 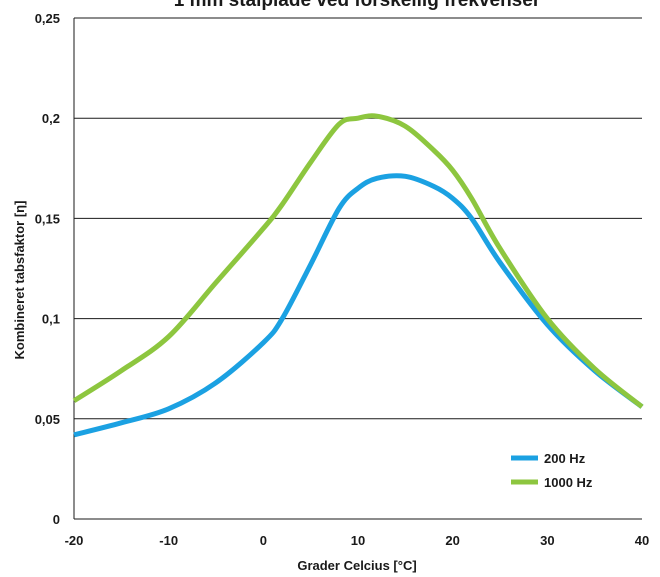 What do you see at coordinates (357, 5) in the screenshot?
I see `chart-title: 1 mm stålplade ved forskellig frekvenser` at bounding box center [357, 5].